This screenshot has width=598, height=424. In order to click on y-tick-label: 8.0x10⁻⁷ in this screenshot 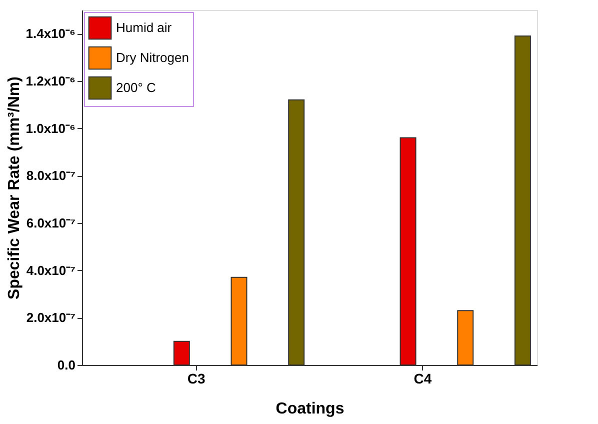, I will do `click(51, 176)`.